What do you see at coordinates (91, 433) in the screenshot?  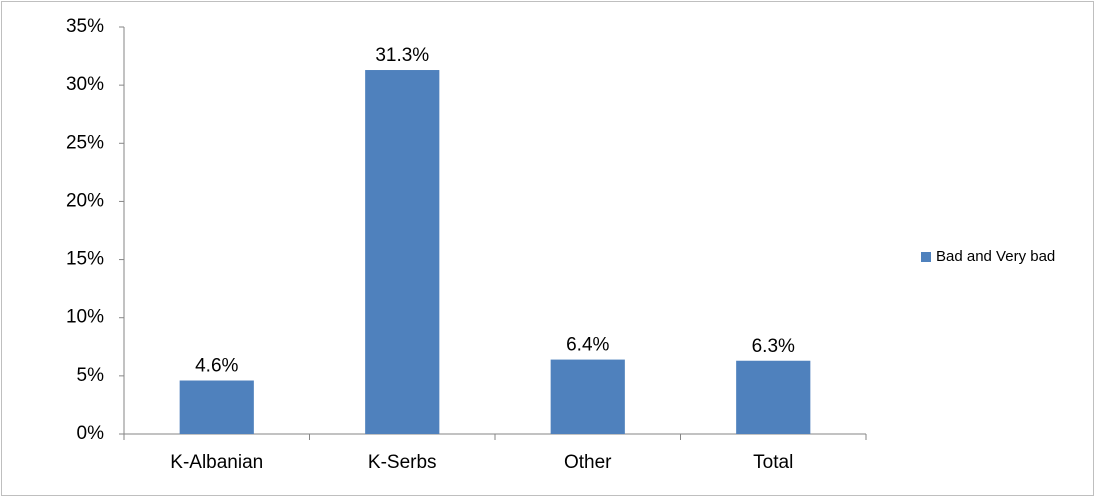 I see `y-tick-label: 0%` at bounding box center [91, 433].